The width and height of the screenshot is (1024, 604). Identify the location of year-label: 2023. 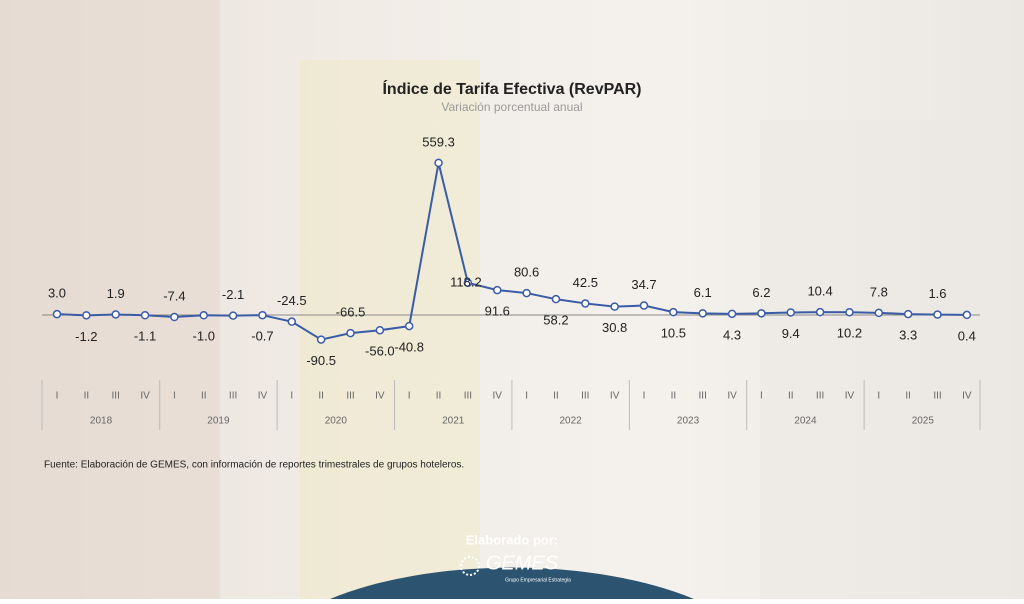
(688, 421).